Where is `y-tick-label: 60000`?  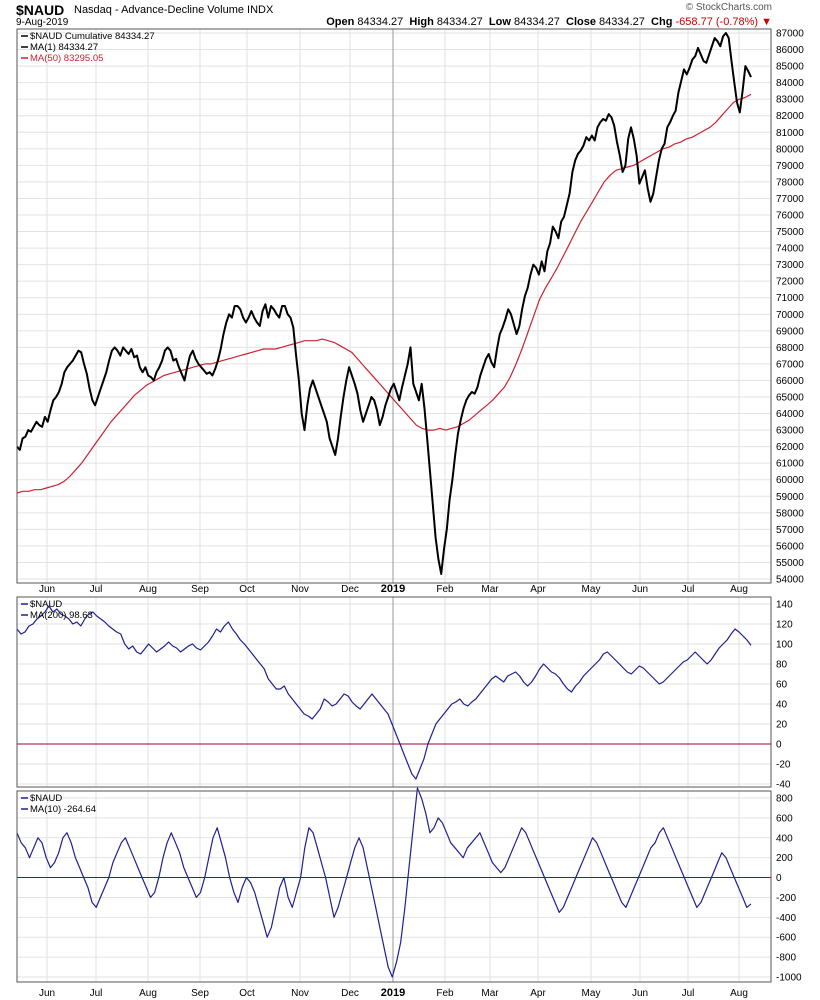 y-tick-label: 60000 is located at coordinates (790, 480).